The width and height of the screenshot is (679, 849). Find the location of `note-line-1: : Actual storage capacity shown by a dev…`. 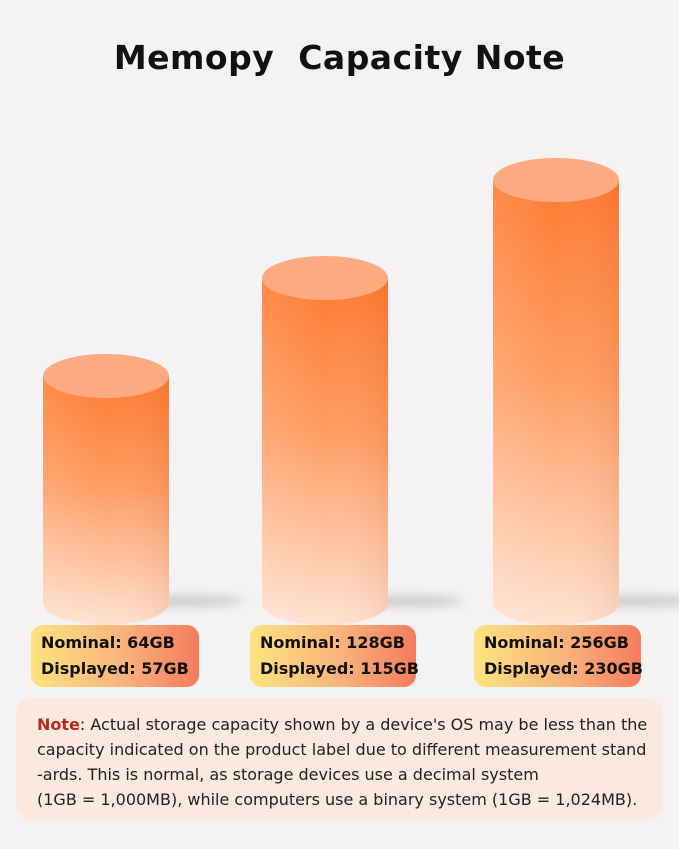

note-line-1: : Actual storage capacity shown by a dev… is located at coordinates (363, 724).